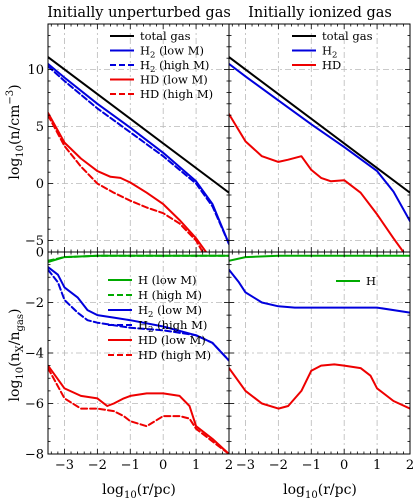 The image size is (415, 502). I want to click on legend-label: H, so click(371, 281).